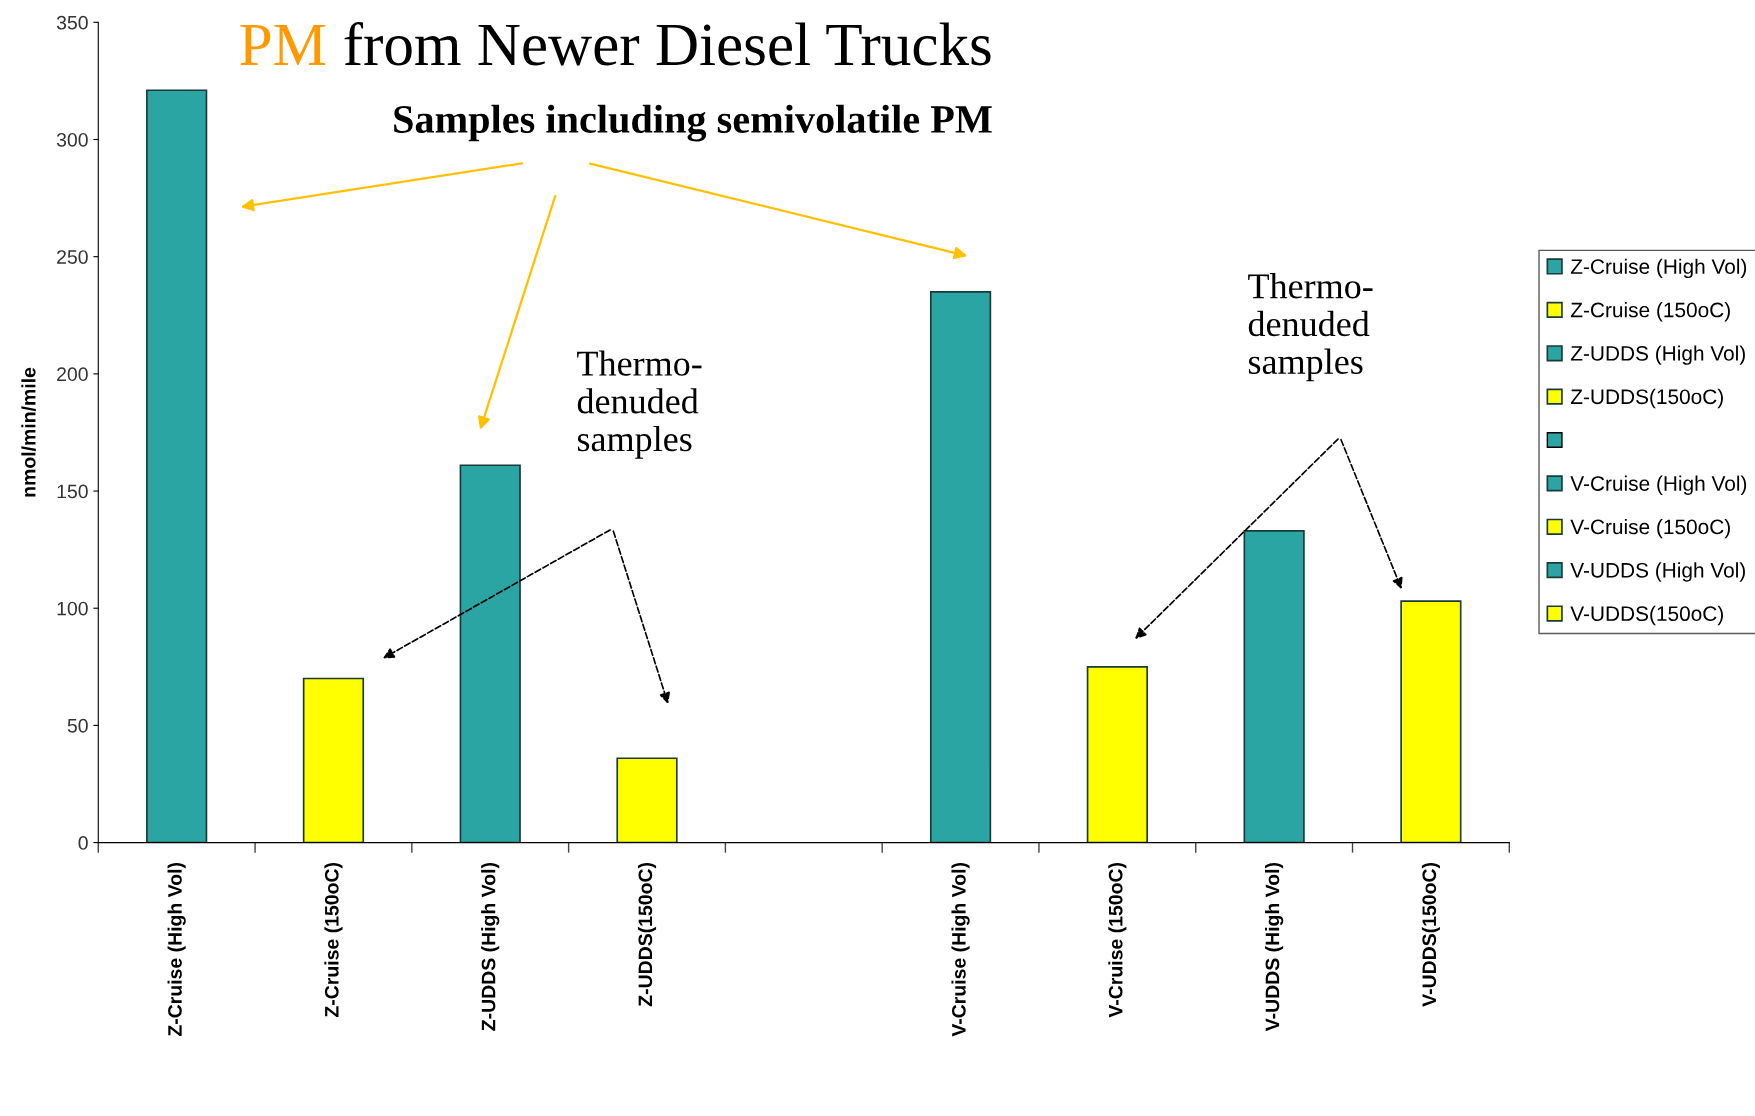  I want to click on y-tick-label: 150, so click(72, 491).